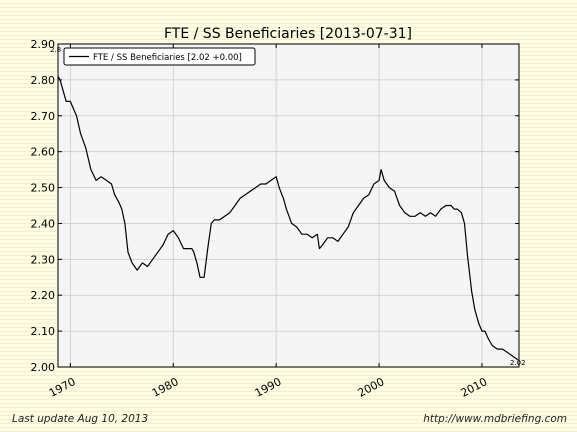 Image resolution: width=577 pixels, height=432 pixels. Describe the element at coordinates (43, 152) in the screenshot. I see `y-tick-label: 2.60` at that location.